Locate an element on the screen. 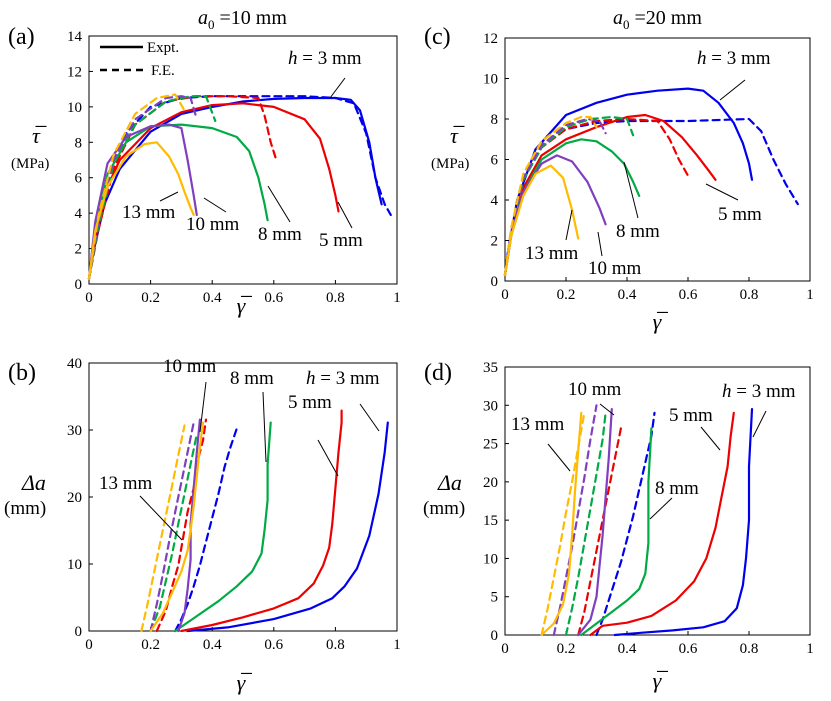  y-ticks-a: 0 2 4 6 8 10 12 14 is located at coordinates (80, 161).